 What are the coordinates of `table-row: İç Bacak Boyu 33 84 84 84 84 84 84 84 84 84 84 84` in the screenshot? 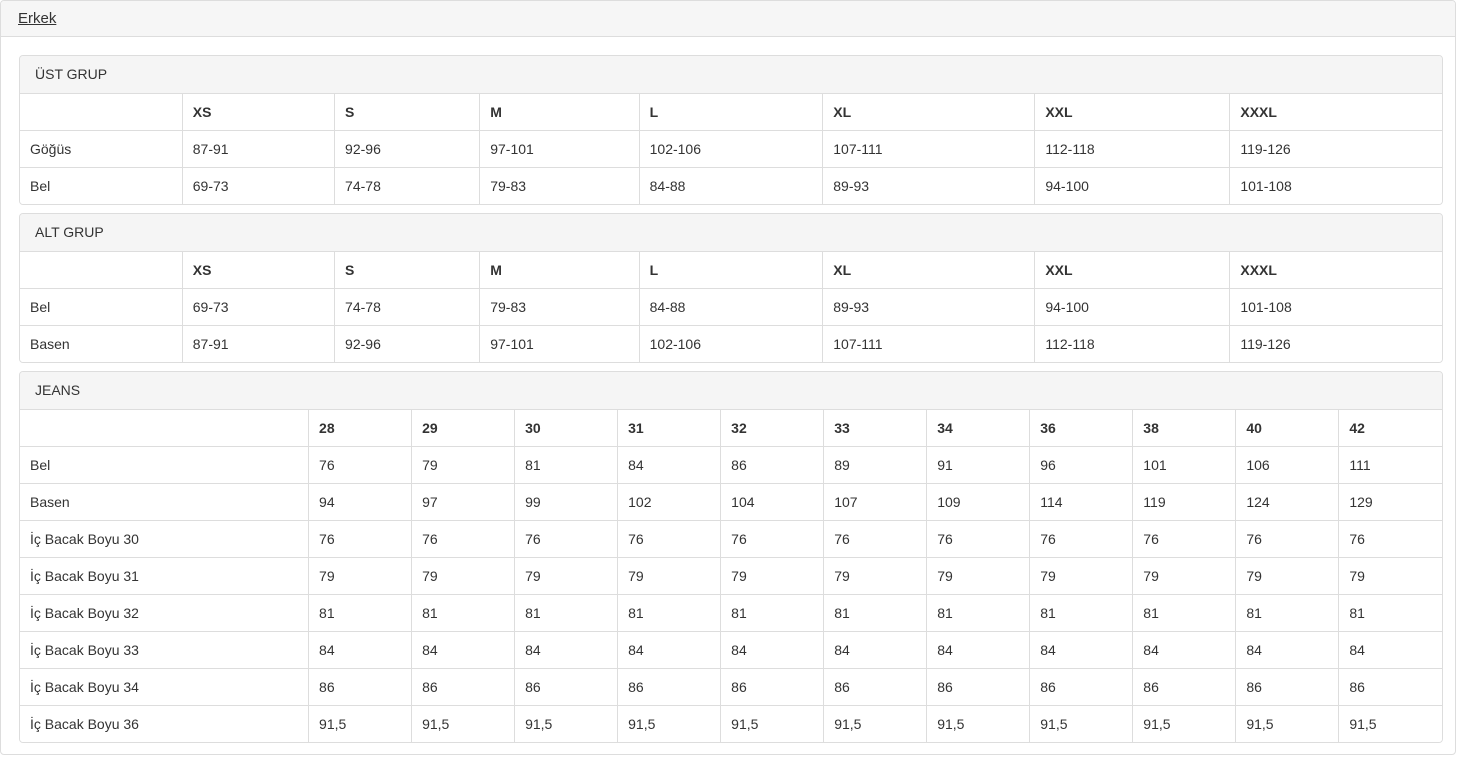 It's located at (731, 650).